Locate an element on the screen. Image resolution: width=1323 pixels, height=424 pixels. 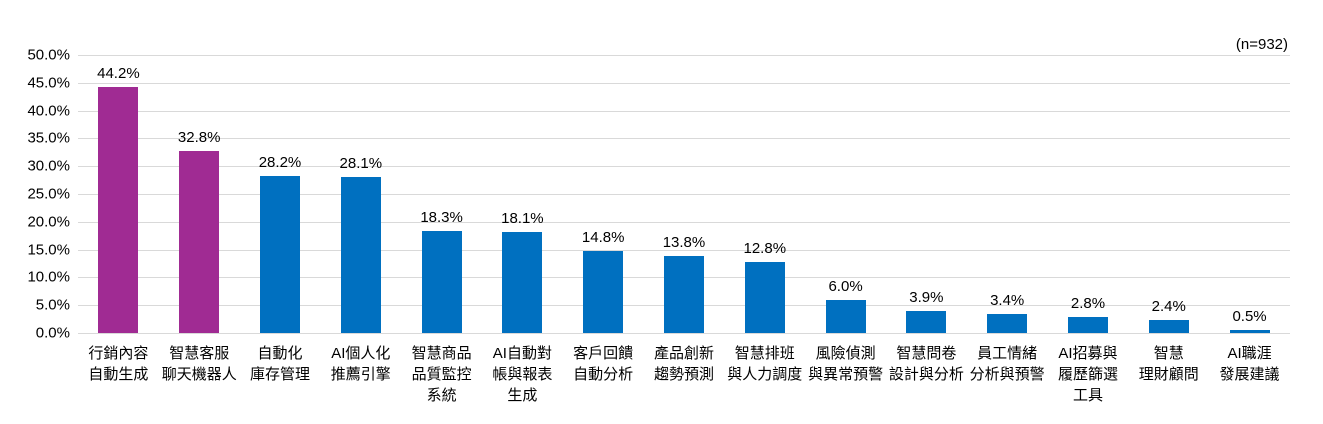
x-category-label-line: 與異常預警 is located at coordinates (846, 374).